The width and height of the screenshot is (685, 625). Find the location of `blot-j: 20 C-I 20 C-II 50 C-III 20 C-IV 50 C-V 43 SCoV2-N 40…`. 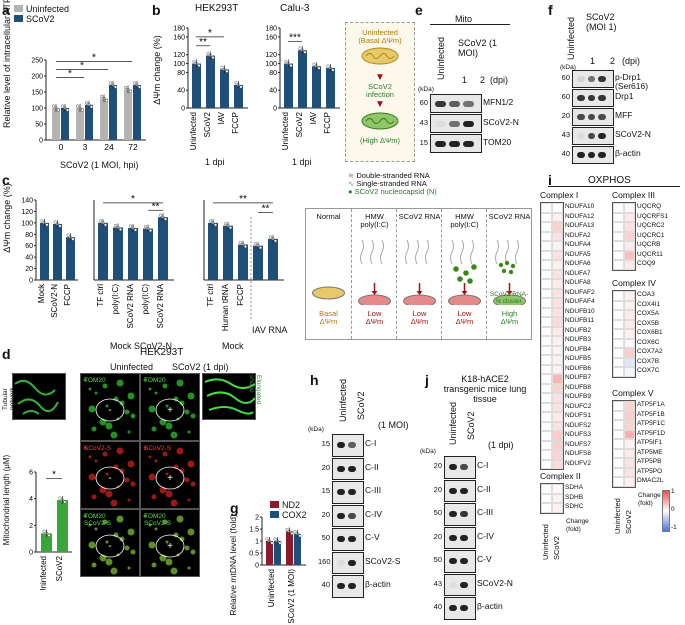

blot-j: 20 C-I 20 C-II 50 C-III 20 C-IV 50 C-V 43 SCoV2-N 40… is located at coordinates (473, 538).